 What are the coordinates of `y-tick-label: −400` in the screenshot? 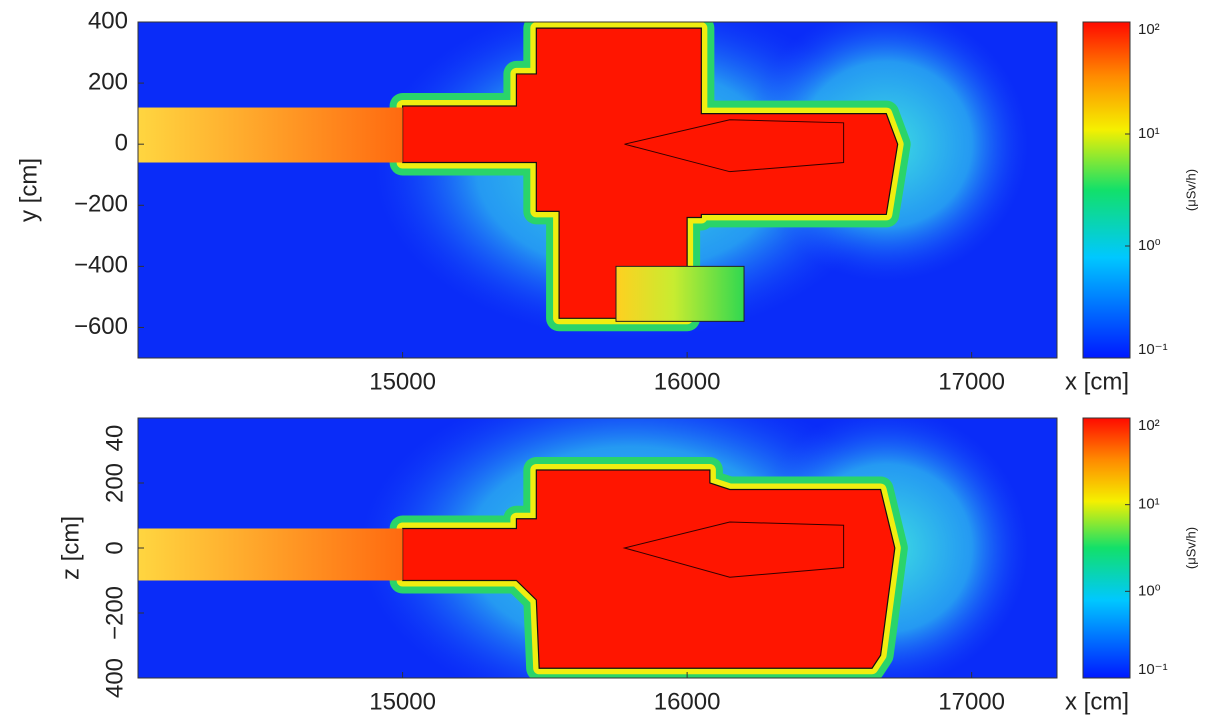 It's located at (101, 265).